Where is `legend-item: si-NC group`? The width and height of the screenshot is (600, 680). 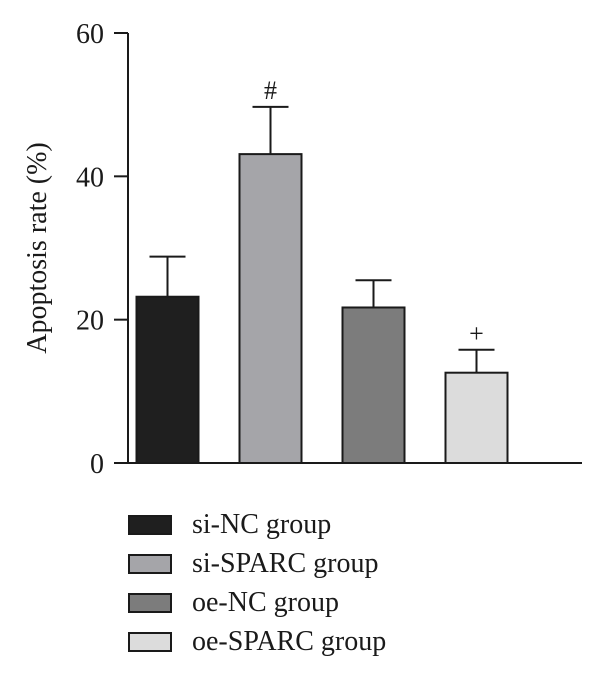
legend-item: si-NC group is located at coordinates (257, 524).